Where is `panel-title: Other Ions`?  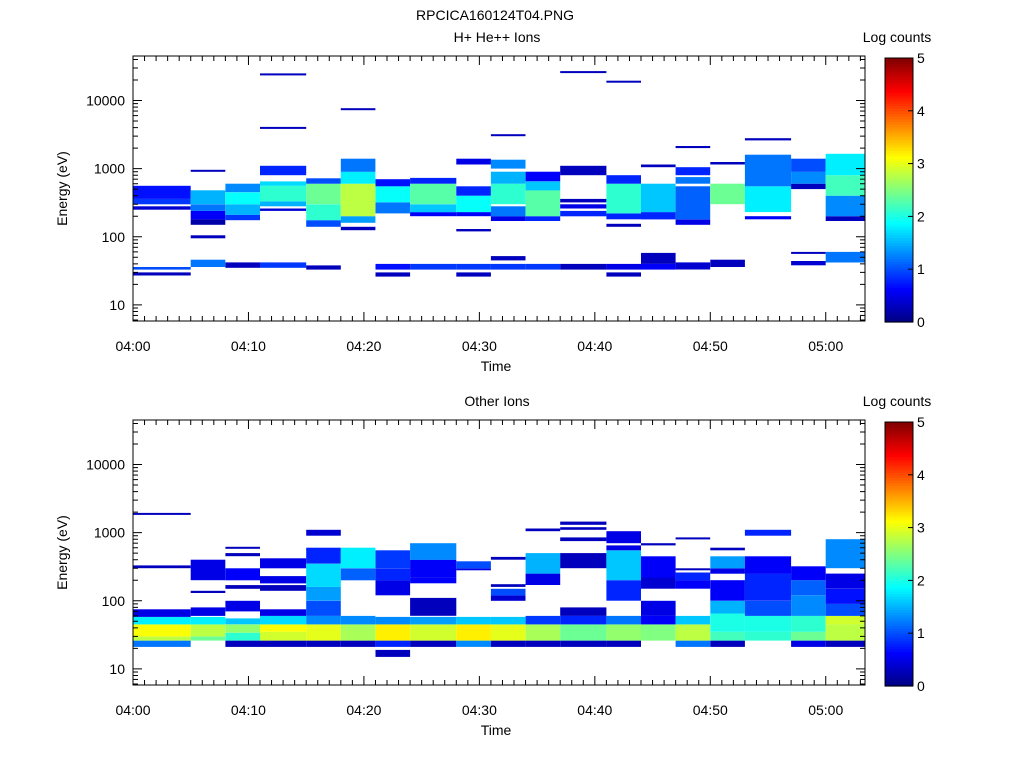
panel-title: Other Ions is located at coordinates (496, 401).